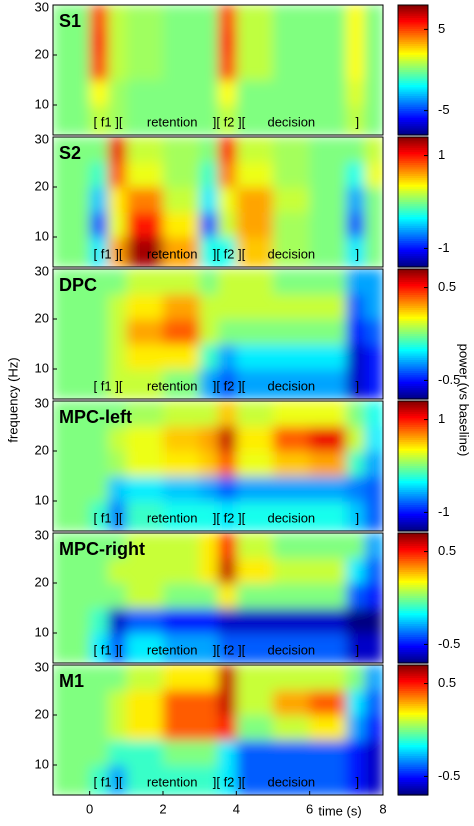  Describe the element at coordinates (447, 682) in the screenshot. I see `colorbar-tick-label: 0.5` at that location.